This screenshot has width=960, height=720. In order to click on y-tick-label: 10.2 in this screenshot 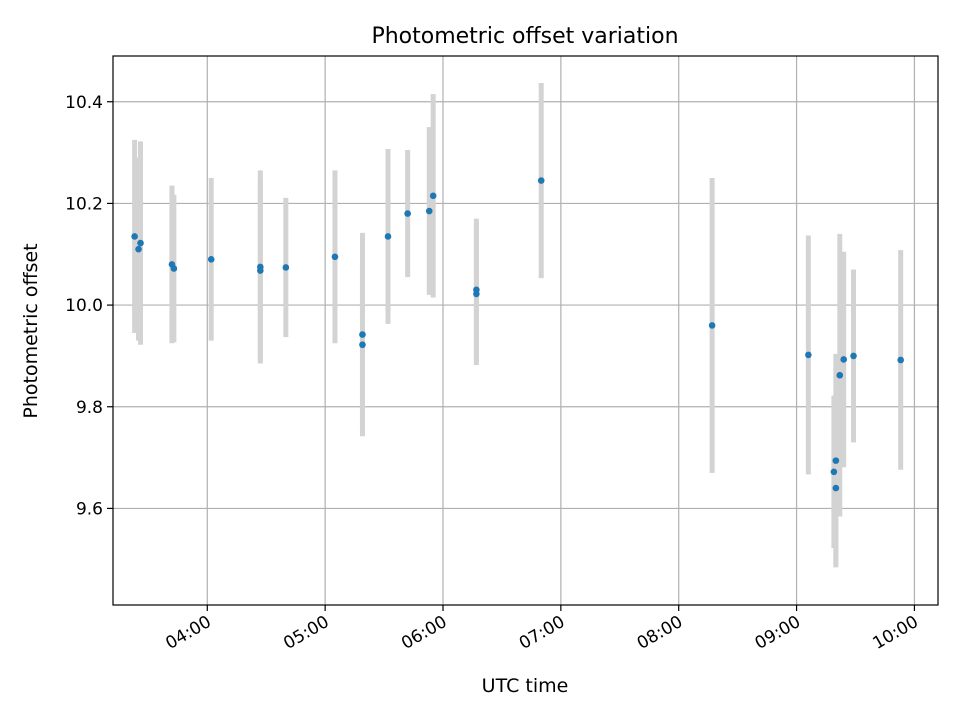, I will do `click(84, 204)`.